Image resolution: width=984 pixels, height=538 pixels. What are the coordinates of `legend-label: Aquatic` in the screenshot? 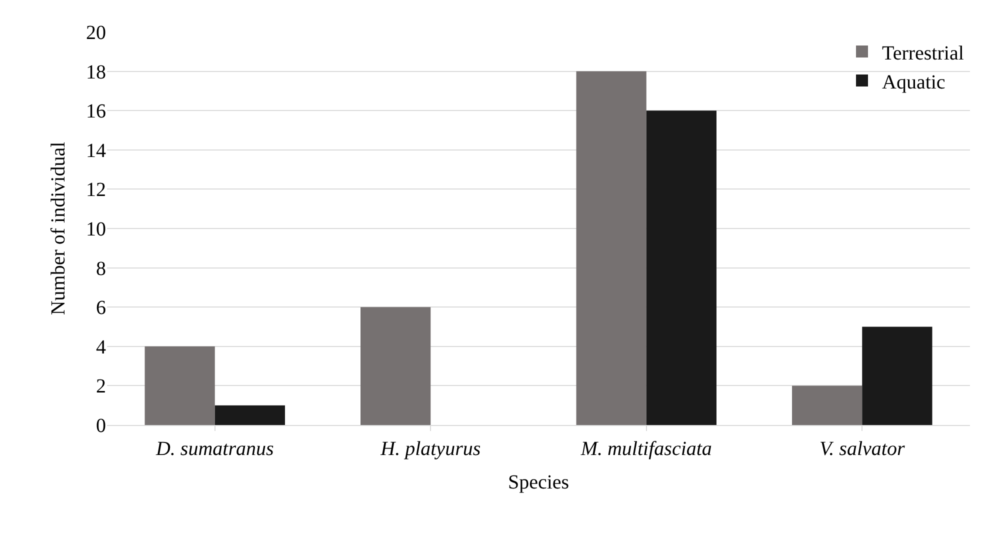 It's located at (914, 82).